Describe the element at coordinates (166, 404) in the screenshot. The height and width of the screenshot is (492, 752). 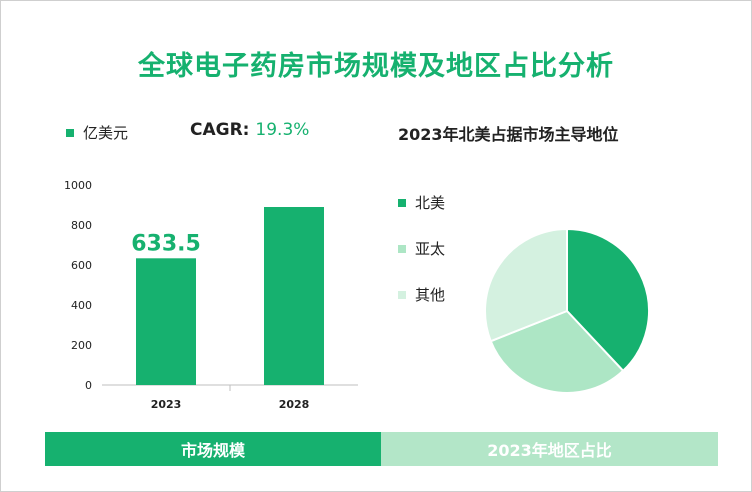
I see `x-tick-label: 2023` at that location.